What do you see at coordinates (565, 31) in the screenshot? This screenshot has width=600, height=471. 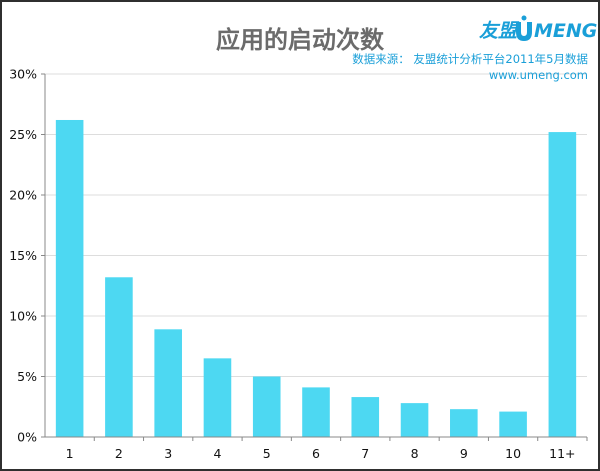 I see `logo-en-text: MENG` at bounding box center [565, 31].